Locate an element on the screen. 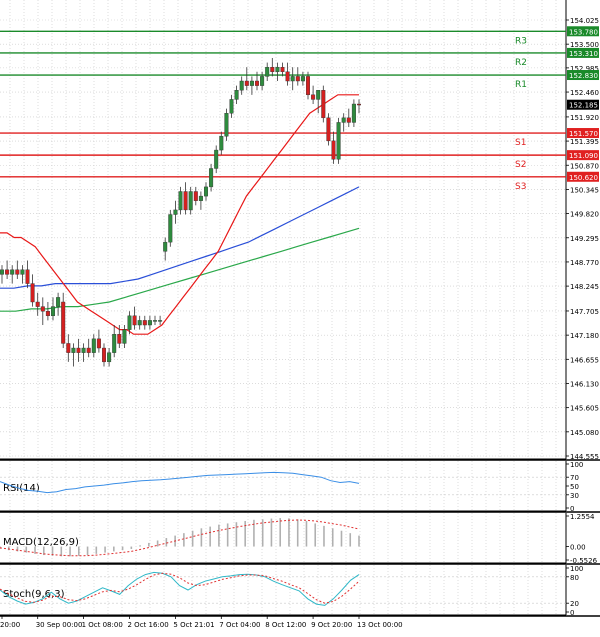 Image resolution: width=600 pixels, height=637 pixels. price-tick-label: 145.605 is located at coordinates (584, 409).